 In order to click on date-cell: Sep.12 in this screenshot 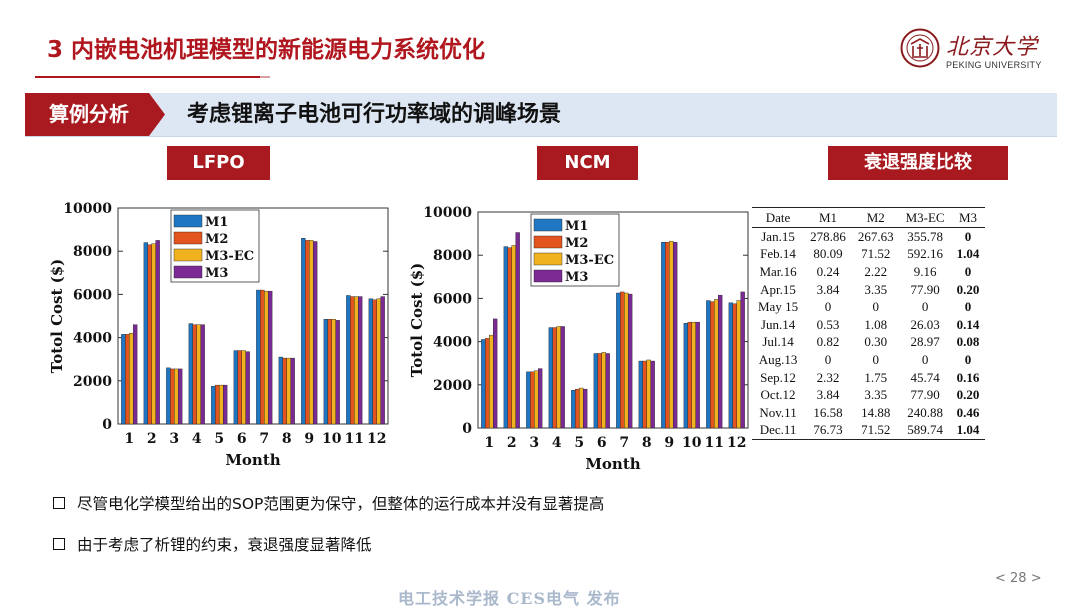, I will do `click(778, 377)`.